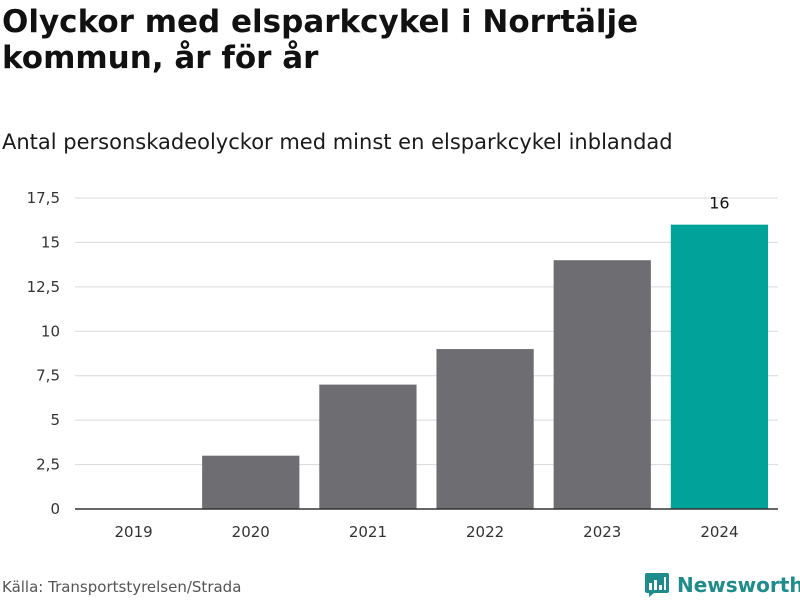 The width and height of the screenshot is (800, 600). Describe the element at coordinates (485, 532) in the screenshot. I see `x-tick-label: 2022` at that location.